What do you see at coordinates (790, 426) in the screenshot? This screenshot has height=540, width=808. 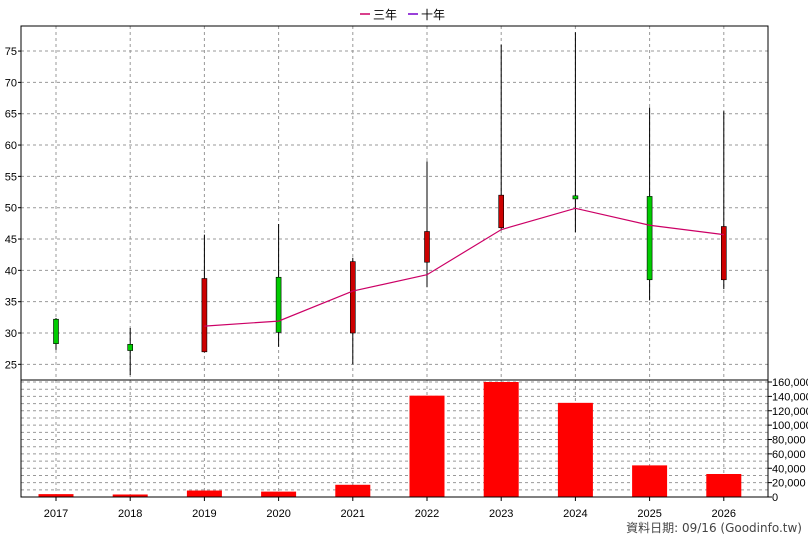 I see `volume-tick-label: 100,000` at bounding box center [790, 426].